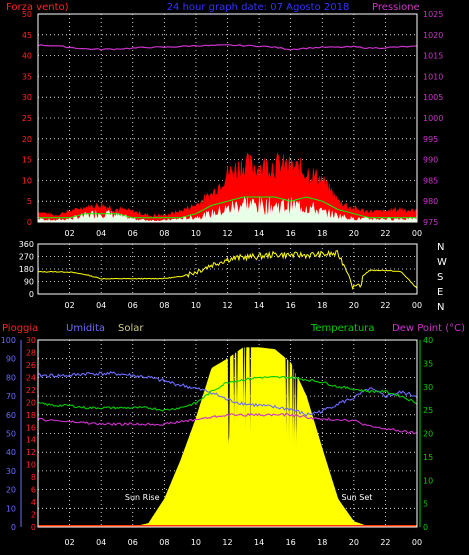 This screenshot has width=469, height=555. What do you see at coordinates (440, 292) in the screenshot?
I see `compass-label: E` at bounding box center [440, 292].